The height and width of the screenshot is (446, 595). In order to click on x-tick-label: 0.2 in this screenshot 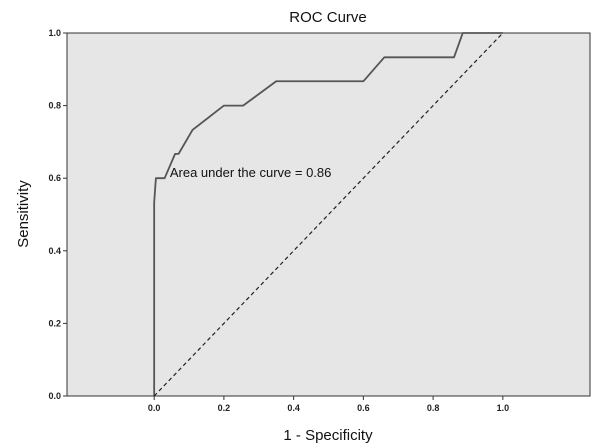, I will do `click(224, 408)`.